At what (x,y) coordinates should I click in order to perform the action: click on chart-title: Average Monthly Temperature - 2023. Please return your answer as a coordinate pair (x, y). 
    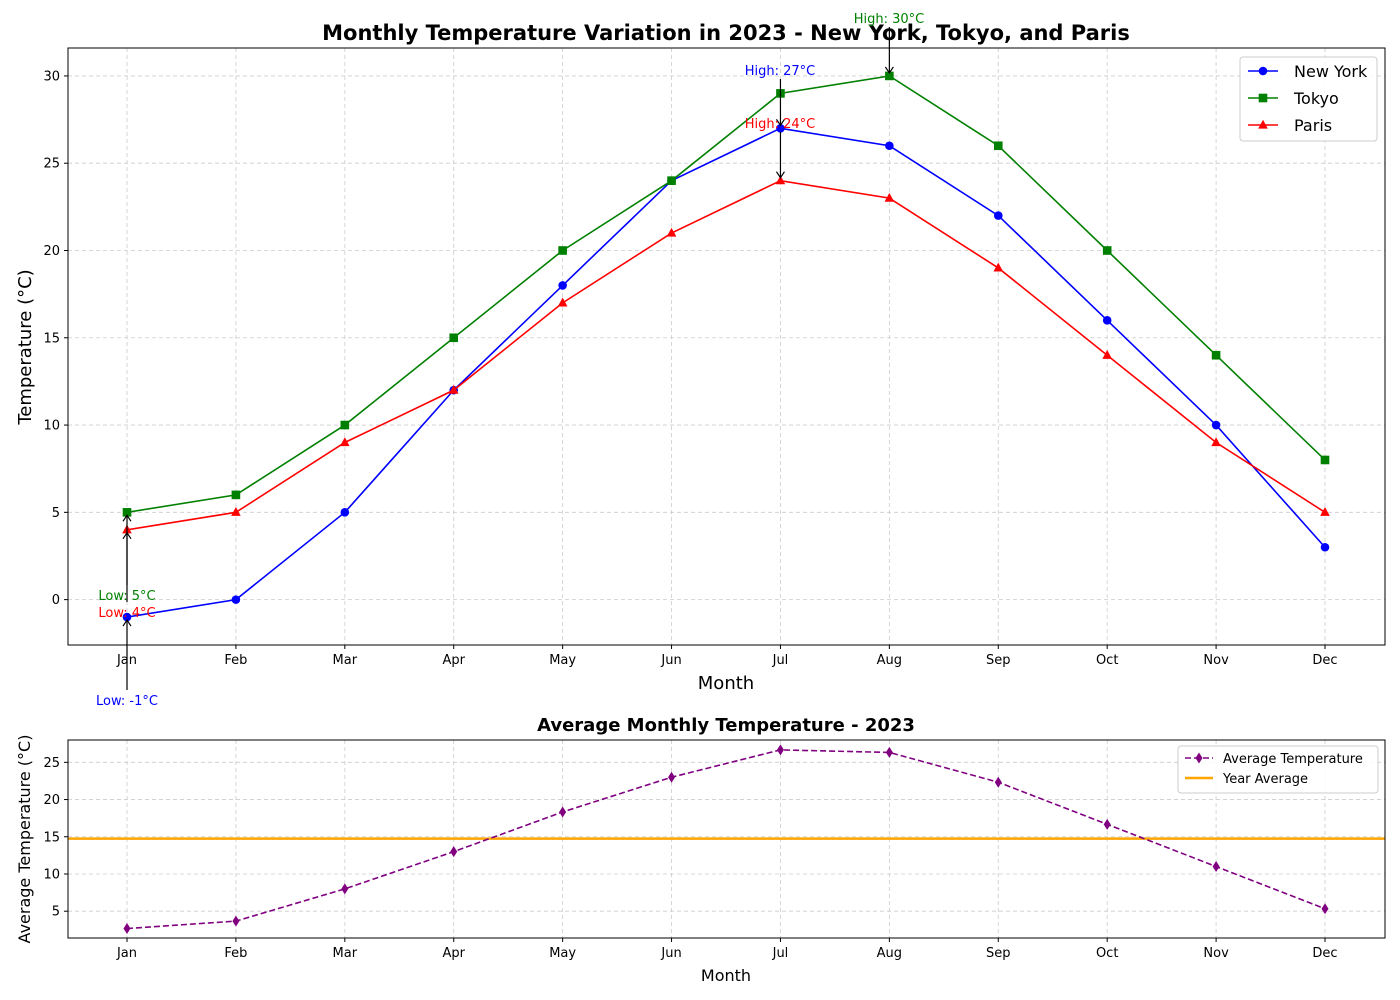
    Looking at the image, I should click on (726, 725).